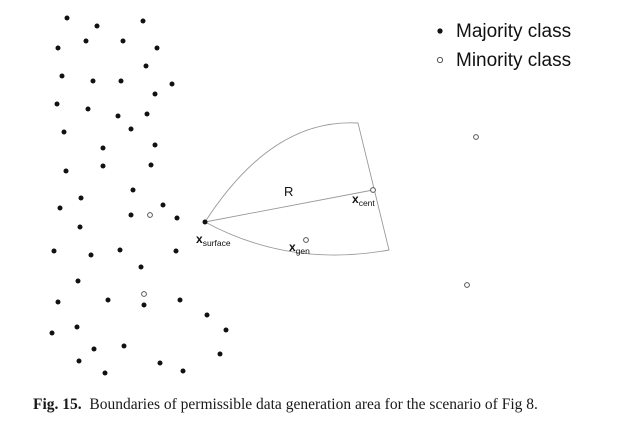 Image resolution: width=634 pixels, height=440 pixels. What do you see at coordinates (503, 46) in the screenshot?
I see `legend: Majority class Minority class` at bounding box center [503, 46].